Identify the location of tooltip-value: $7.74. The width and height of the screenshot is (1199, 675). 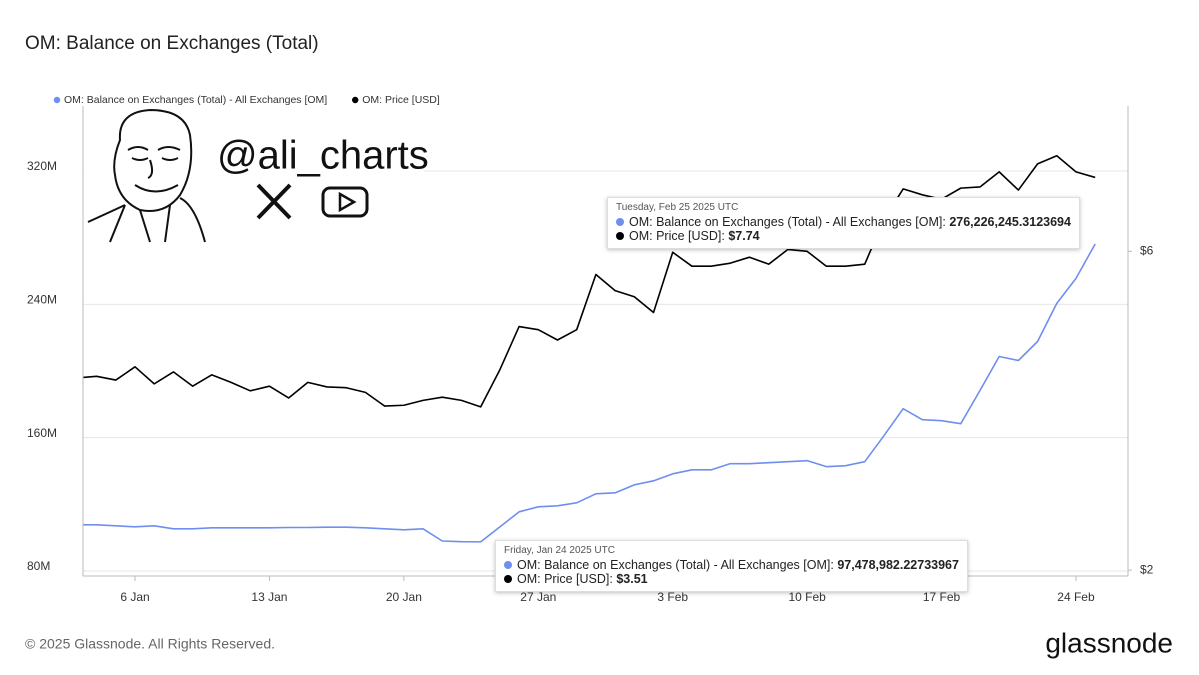
(744, 236).